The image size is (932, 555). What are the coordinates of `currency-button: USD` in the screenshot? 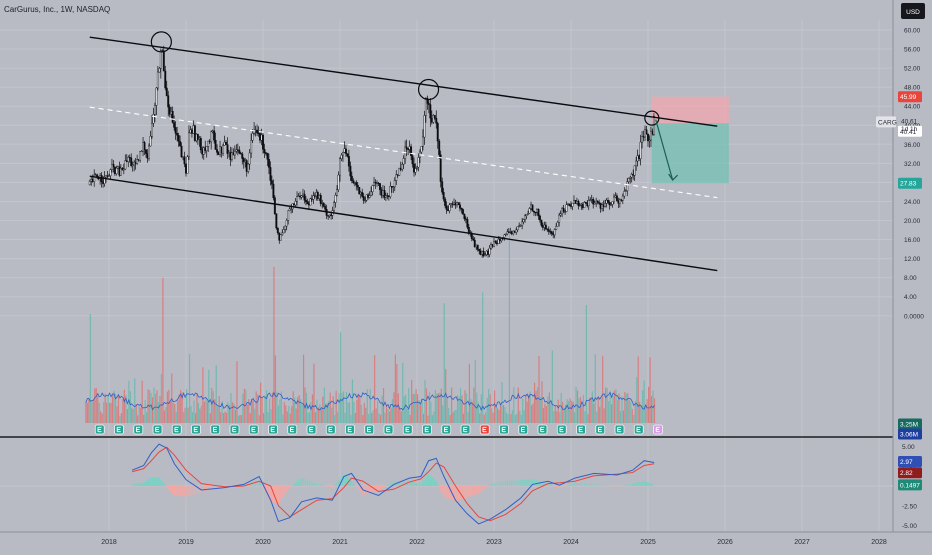 It's located at (913, 11).